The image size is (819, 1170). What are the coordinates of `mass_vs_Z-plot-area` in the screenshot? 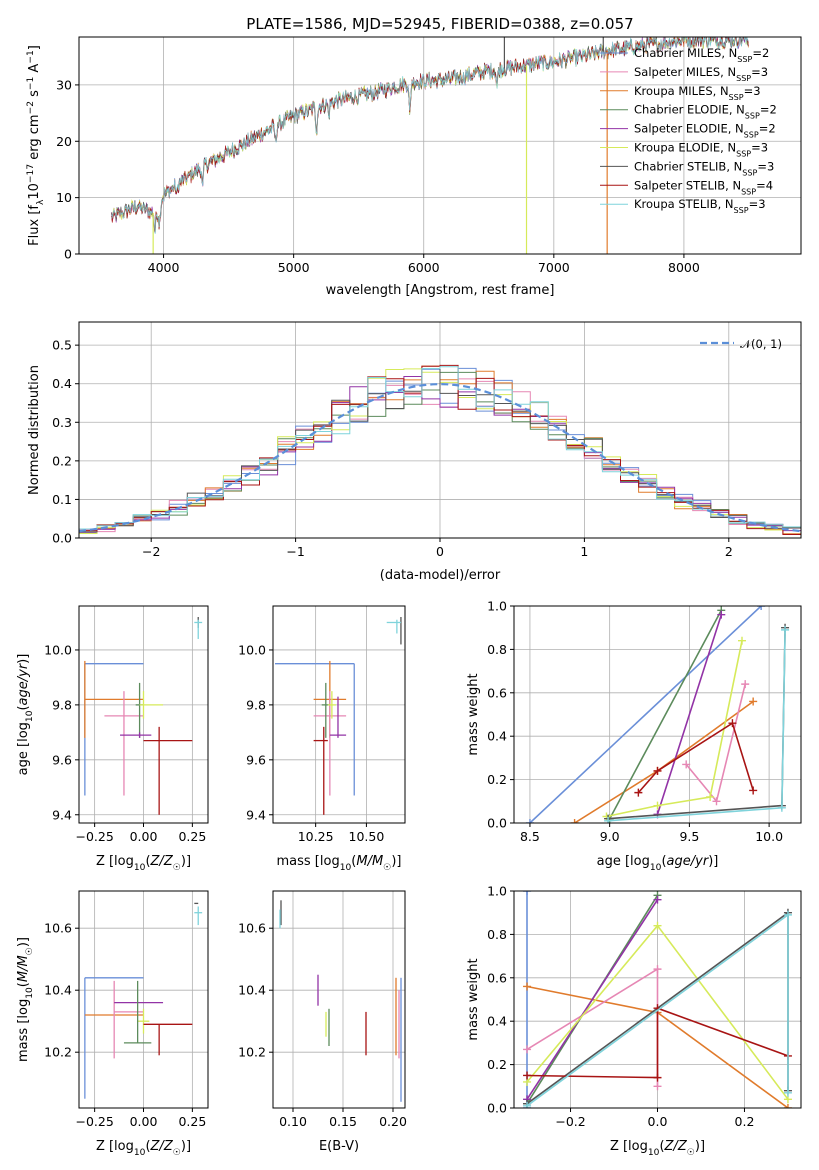 It's located at (143, 1000).